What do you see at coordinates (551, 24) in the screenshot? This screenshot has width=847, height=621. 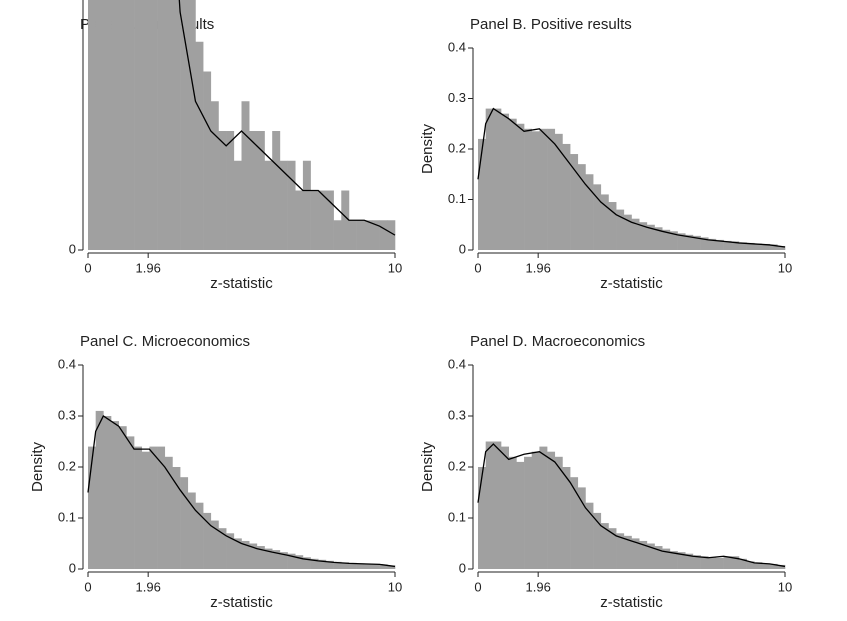 I see `panel-title: Panel B. Positive results` at bounding box center [551, 24].